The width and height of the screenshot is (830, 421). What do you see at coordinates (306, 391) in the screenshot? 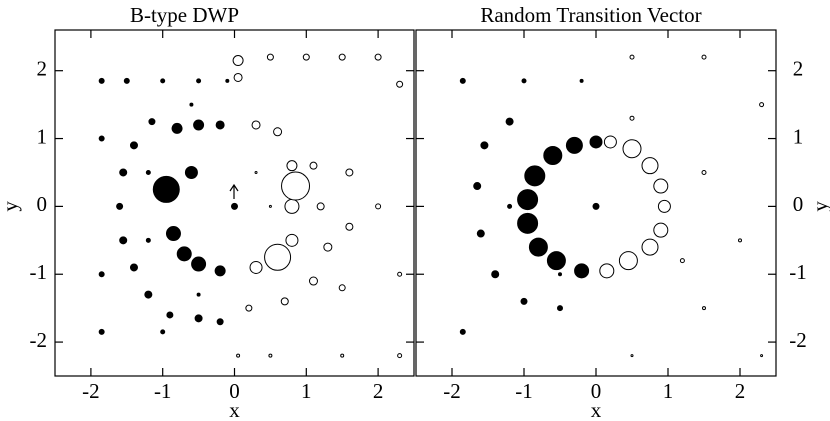
I see `x-tick-label: 1` at bounding box center [306, 391].